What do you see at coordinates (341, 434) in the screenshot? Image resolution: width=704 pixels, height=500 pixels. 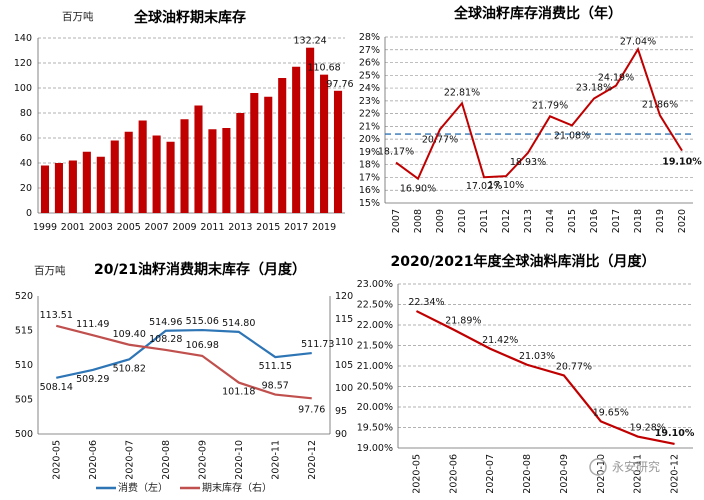 I see `y-tick-label-right: 90` at bounding box center [341, 434].